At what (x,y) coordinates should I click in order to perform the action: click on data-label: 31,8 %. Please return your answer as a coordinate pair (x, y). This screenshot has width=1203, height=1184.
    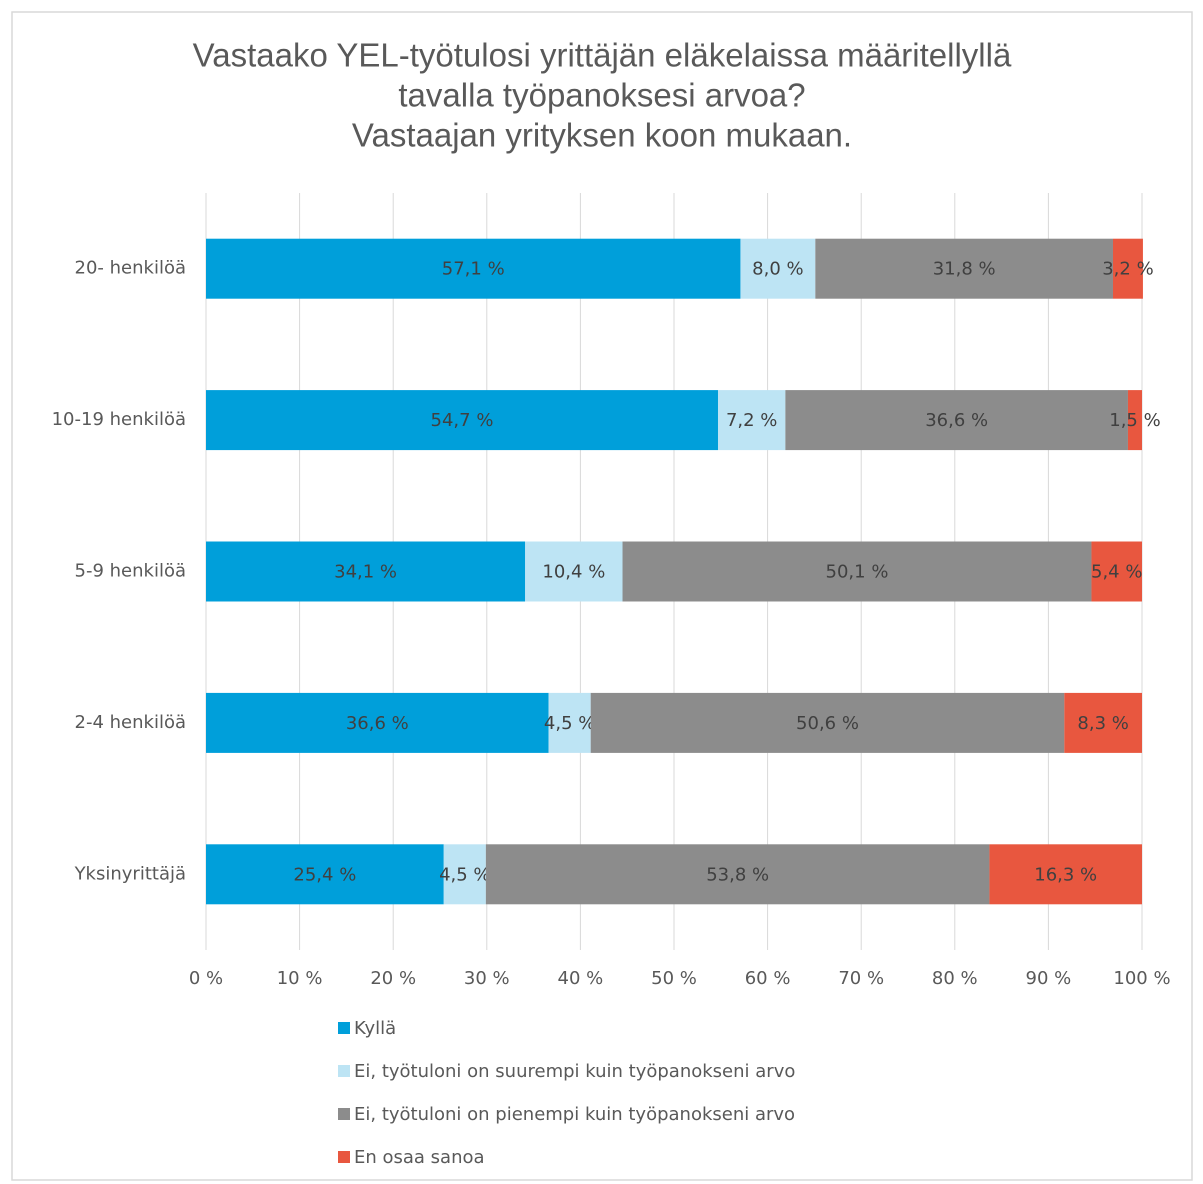
    Looking at the image, I should click on (964, 269).